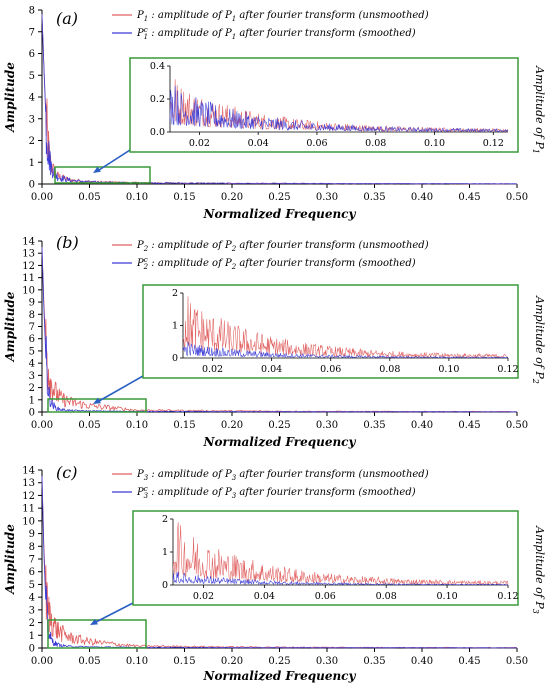 Image resolution: width=550 pixels, height=690 pixels. Describe the element at coordinates (28, 509) in the screenshot. I see `y-tick-label: 11` at that location.